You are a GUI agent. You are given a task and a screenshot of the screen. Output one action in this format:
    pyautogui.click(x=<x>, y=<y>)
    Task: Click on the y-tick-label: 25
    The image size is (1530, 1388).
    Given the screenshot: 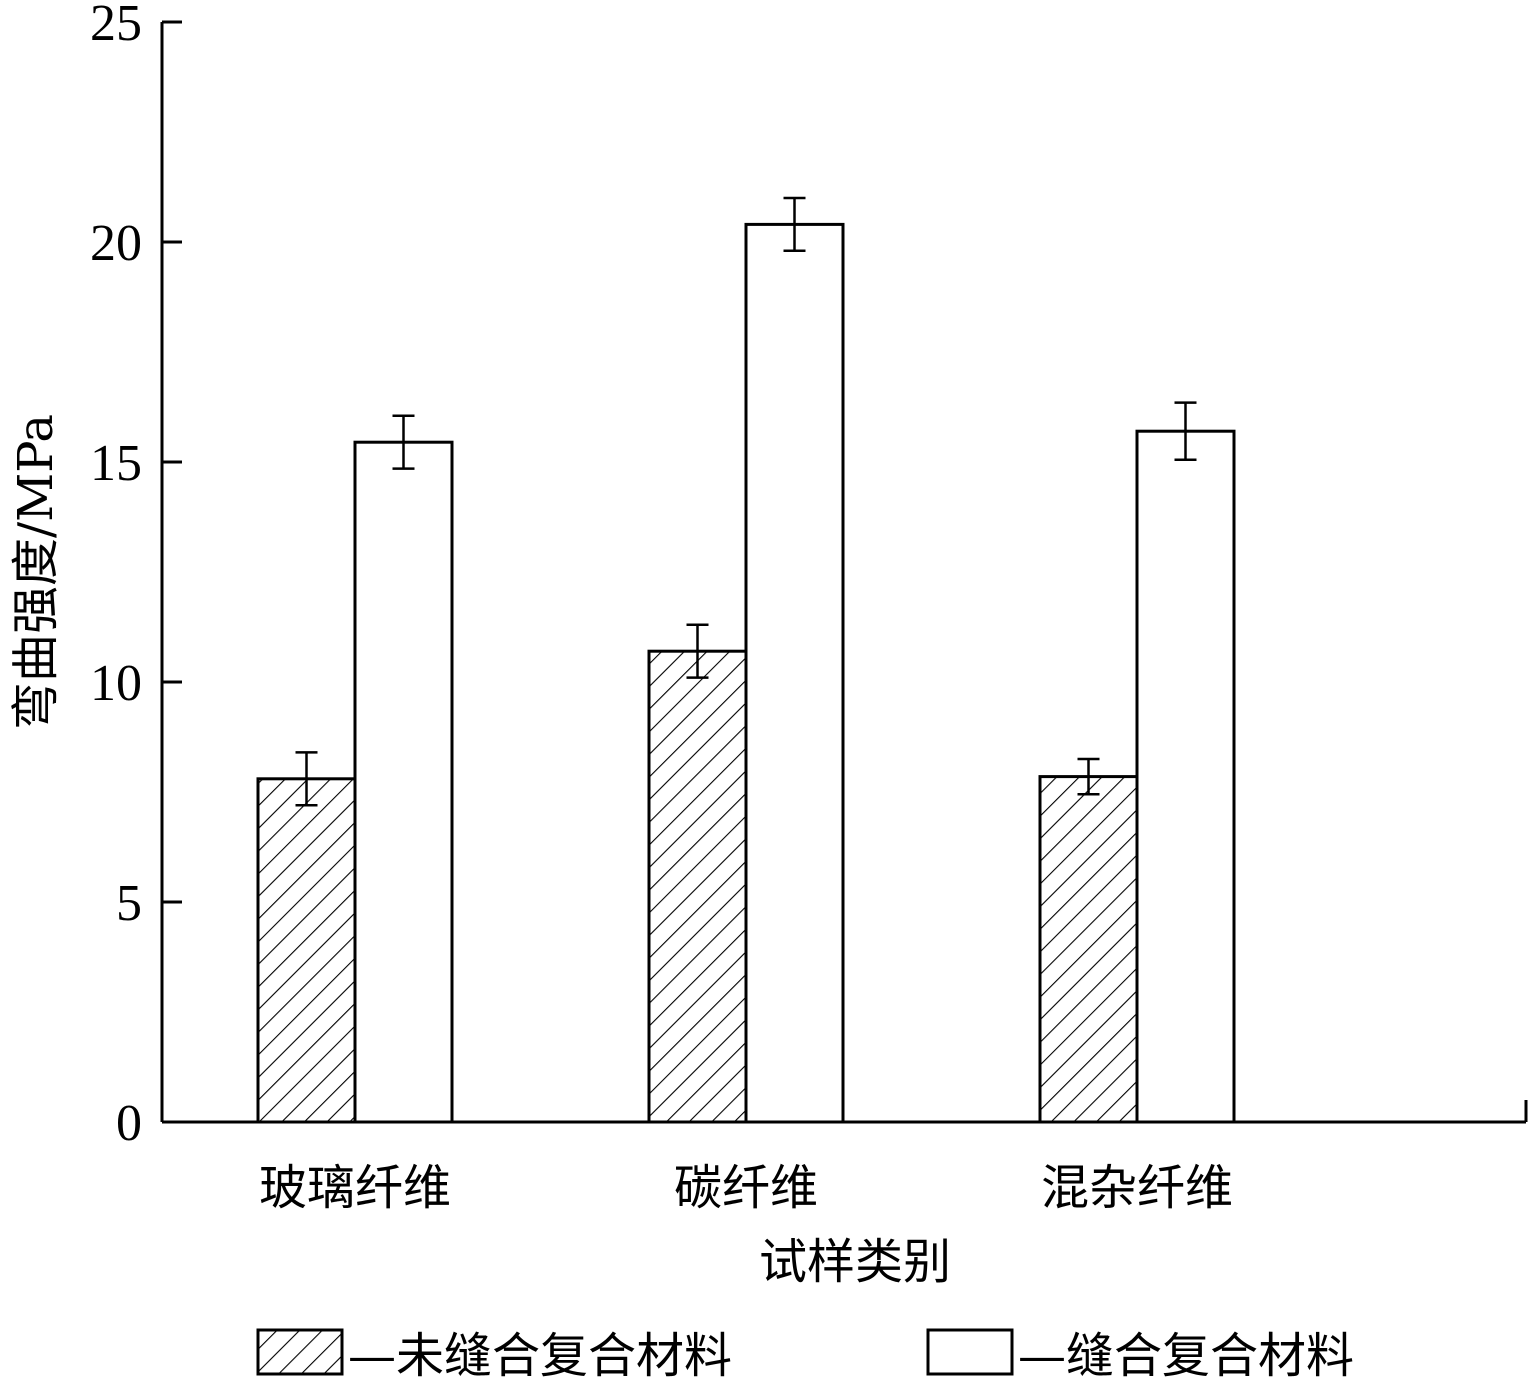 What is the action you would take?
    pyautogui.click(x=116, y=26)
    